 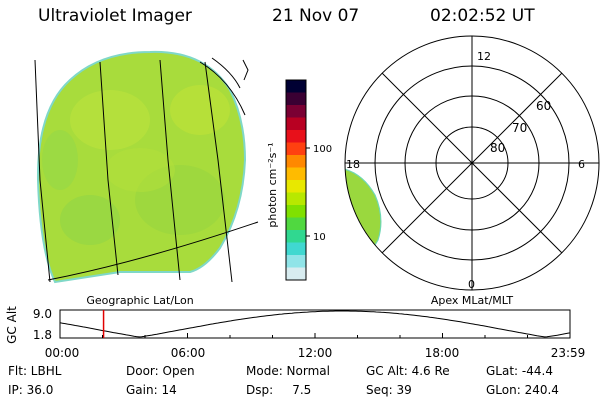 What do you see at coordinates (31, 390) in the screenshot?
I see `info-ip: IP: 36.0` at bounding box center [31, 390].